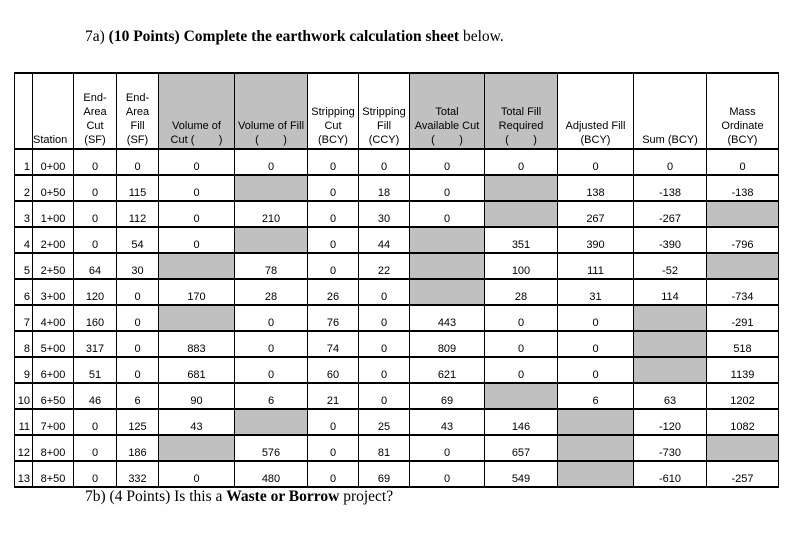 The height and width of the screenshot is (534, 798). I want to click on table-cell: 186, so click(137, 448).